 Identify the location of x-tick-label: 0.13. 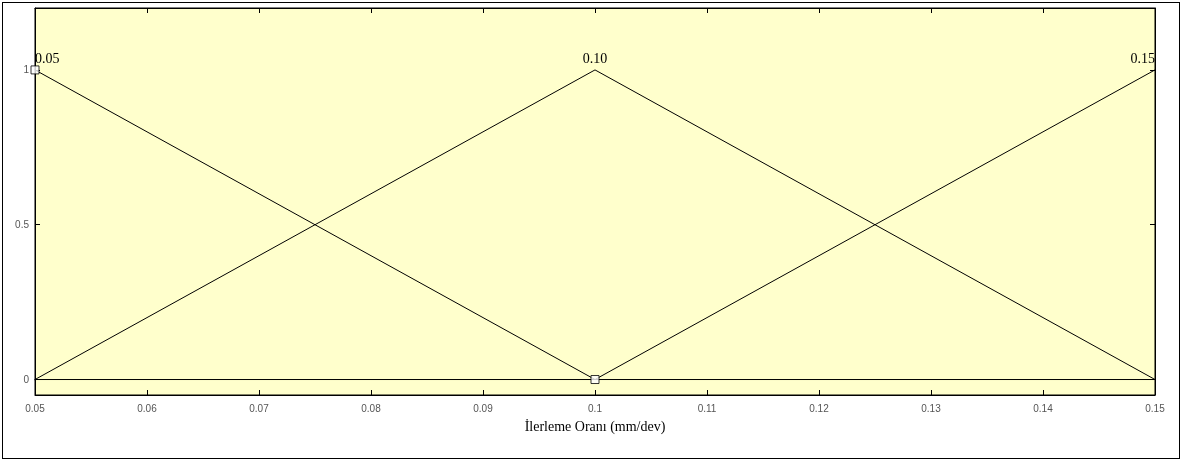
(931, 408).